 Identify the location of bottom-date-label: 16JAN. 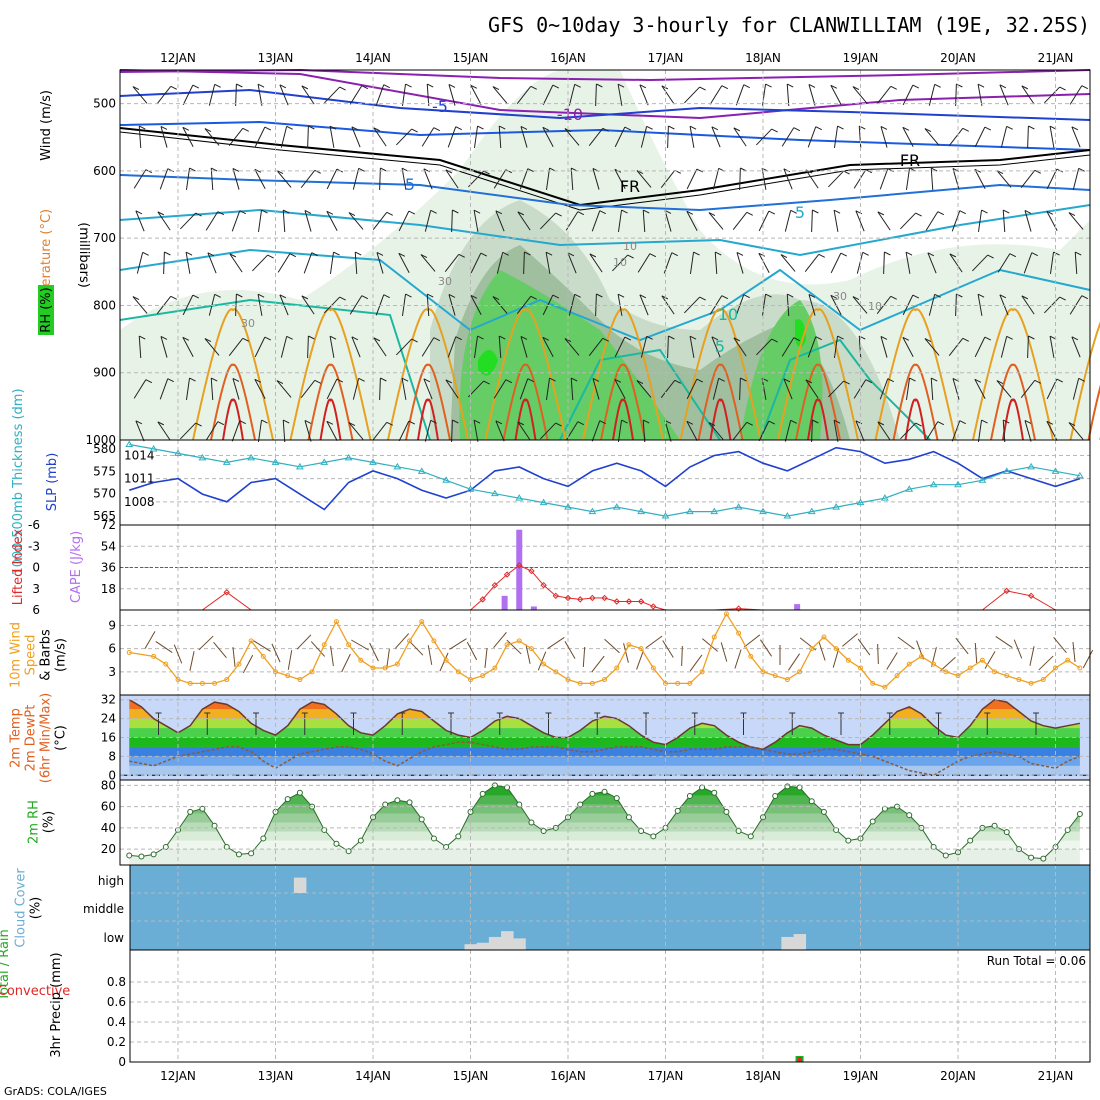
(568, 1076).